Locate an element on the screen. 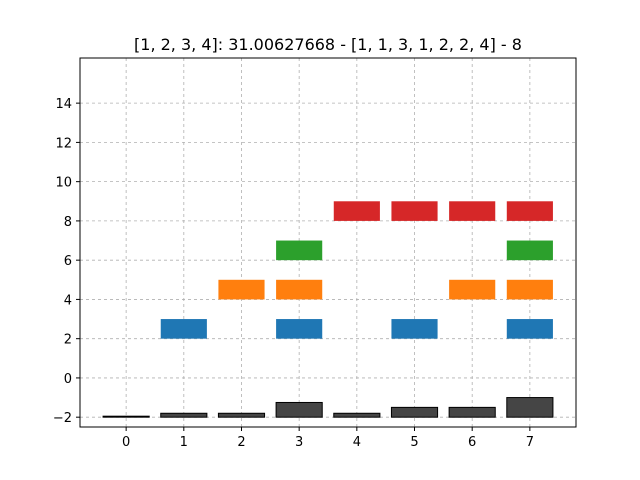  x-tick-label: 0 is located at coordinates (126, 442).